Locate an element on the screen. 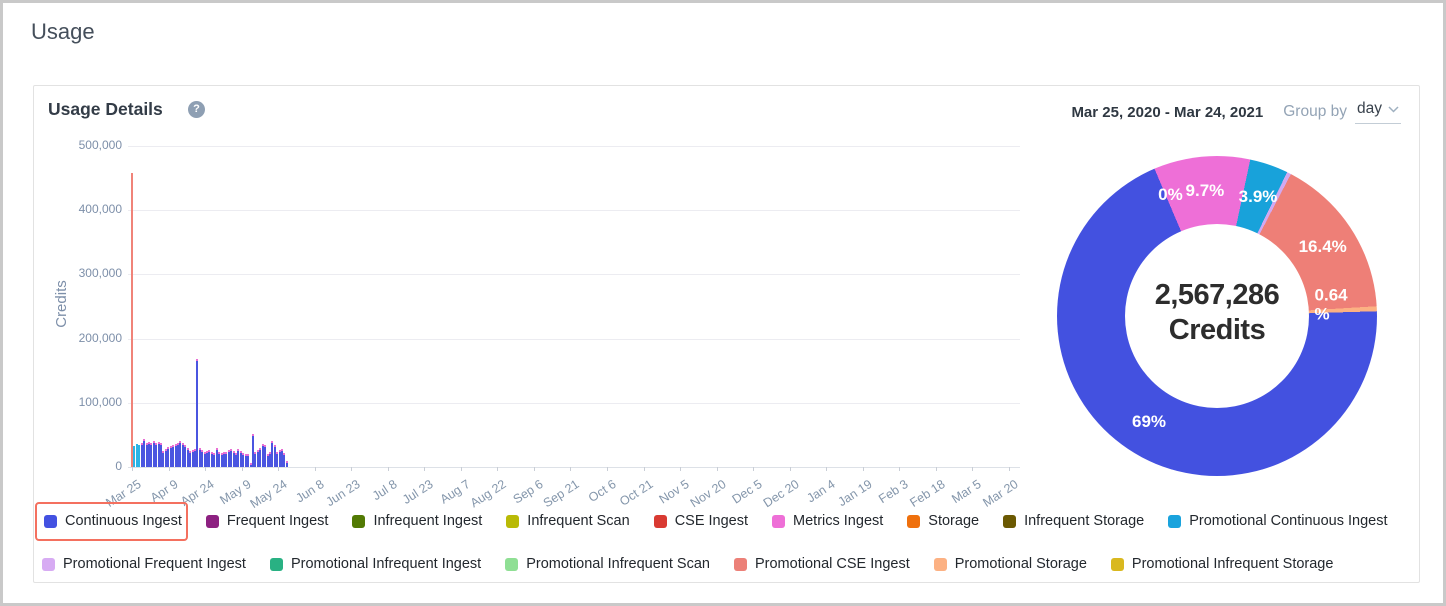 This screenshot has width=1446, height=606. y-tick-label: 200,000 is located at coordinates (100, 337).